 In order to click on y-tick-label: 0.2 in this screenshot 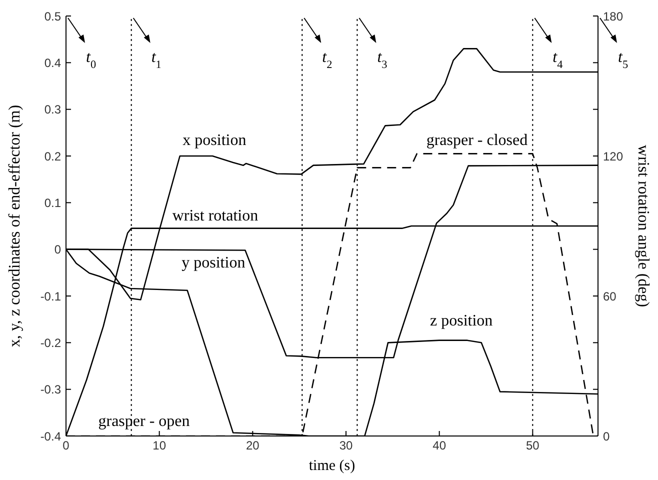, I will do `click(53, 156)`.